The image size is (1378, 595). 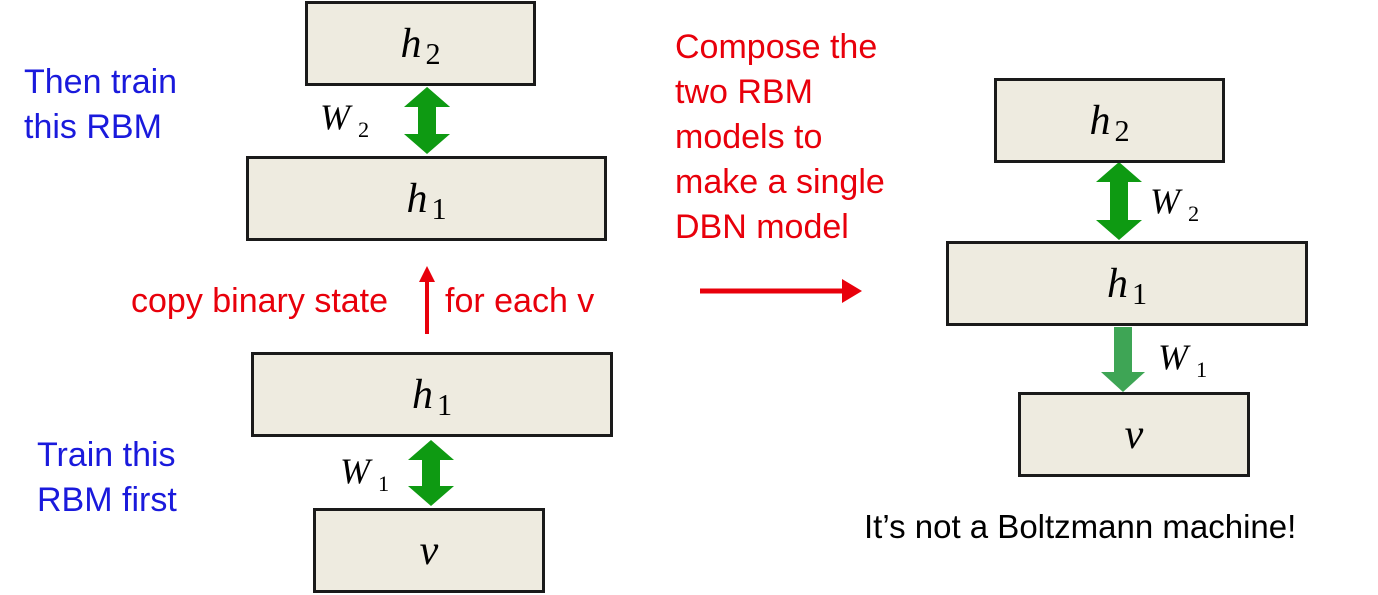 I want to click on left-v-label: v, so click(x=429, y=550).